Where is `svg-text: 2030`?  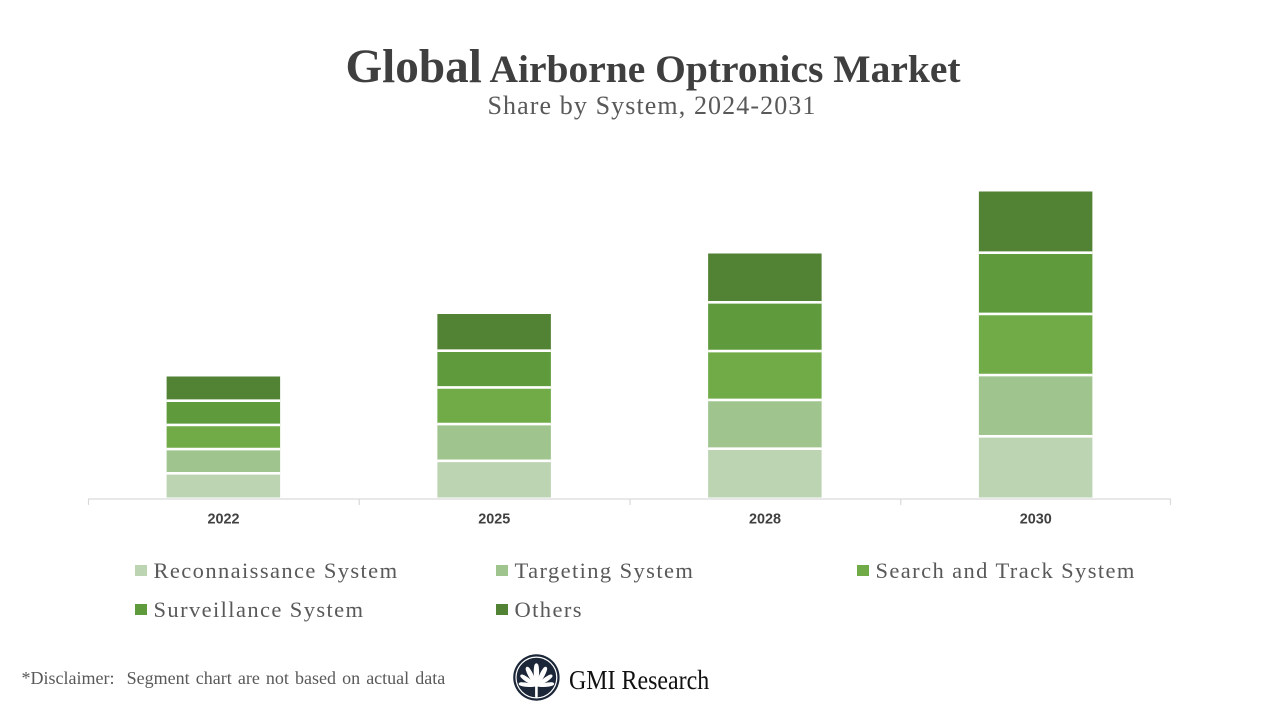
svg-text: 2030 is located at coordinates (1036, 520).